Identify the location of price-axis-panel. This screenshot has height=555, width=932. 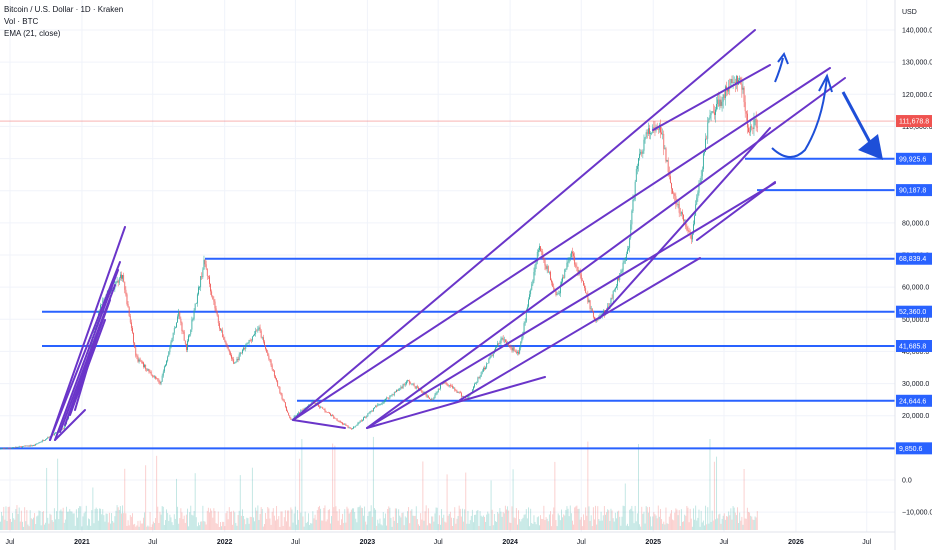
(914, 275).